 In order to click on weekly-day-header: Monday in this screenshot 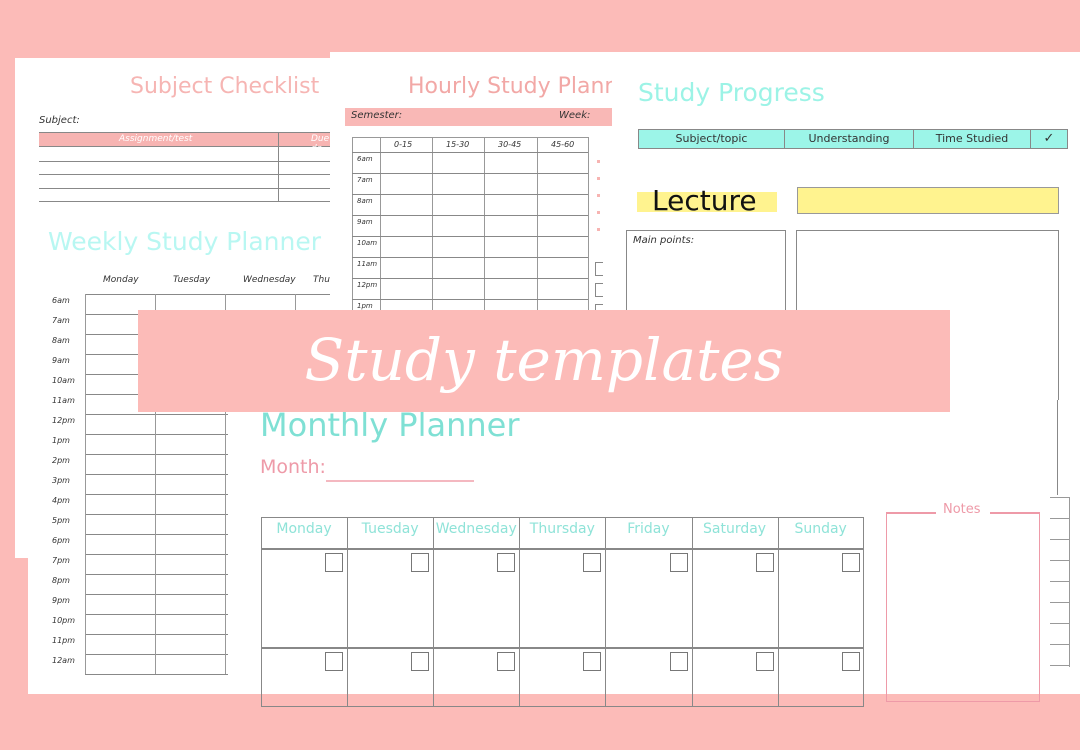, I will do `click(121, 280)`.